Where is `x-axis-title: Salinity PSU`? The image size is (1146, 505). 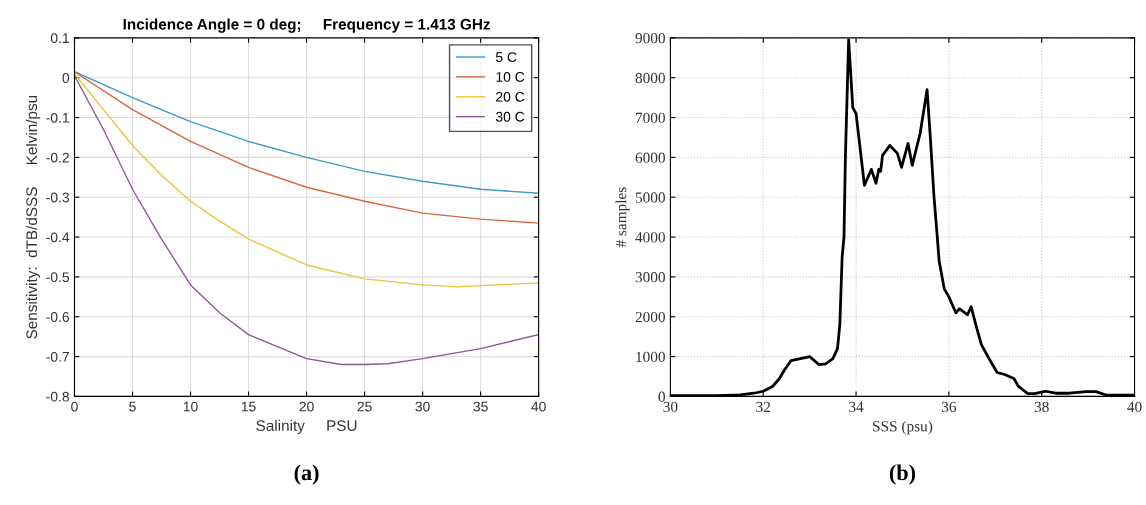
x-axis-title: Salinity PSU is located at coordinates (306, 427).